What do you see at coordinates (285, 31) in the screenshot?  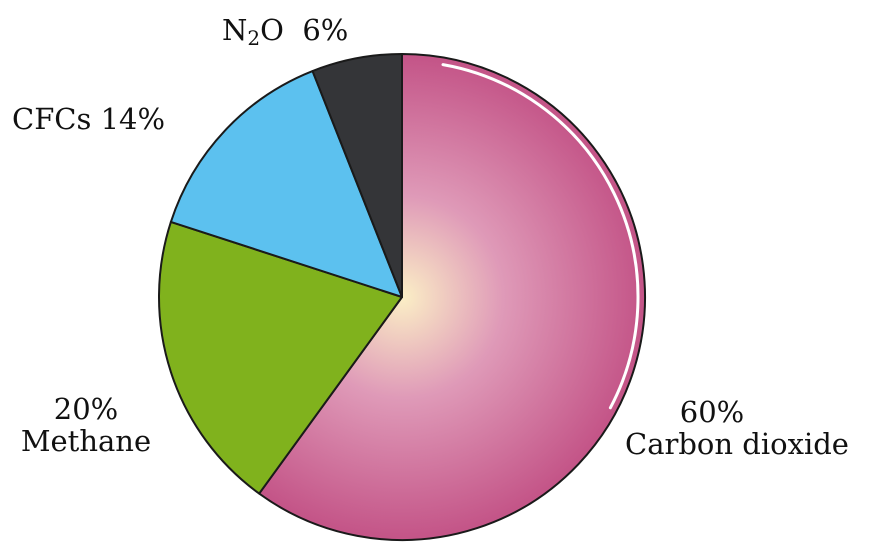 I see `label-n2o: N2O 6%` at bounding box center [285, 31].